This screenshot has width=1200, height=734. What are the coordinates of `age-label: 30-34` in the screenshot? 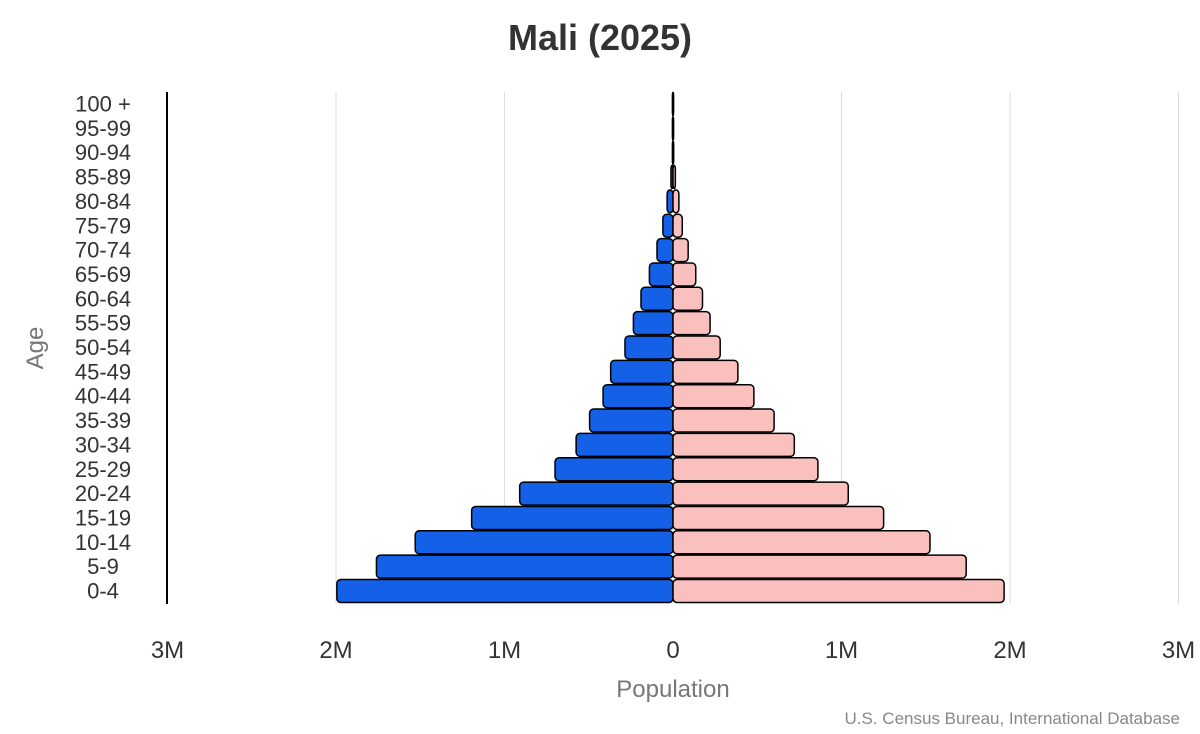 It's located at (103, 444).